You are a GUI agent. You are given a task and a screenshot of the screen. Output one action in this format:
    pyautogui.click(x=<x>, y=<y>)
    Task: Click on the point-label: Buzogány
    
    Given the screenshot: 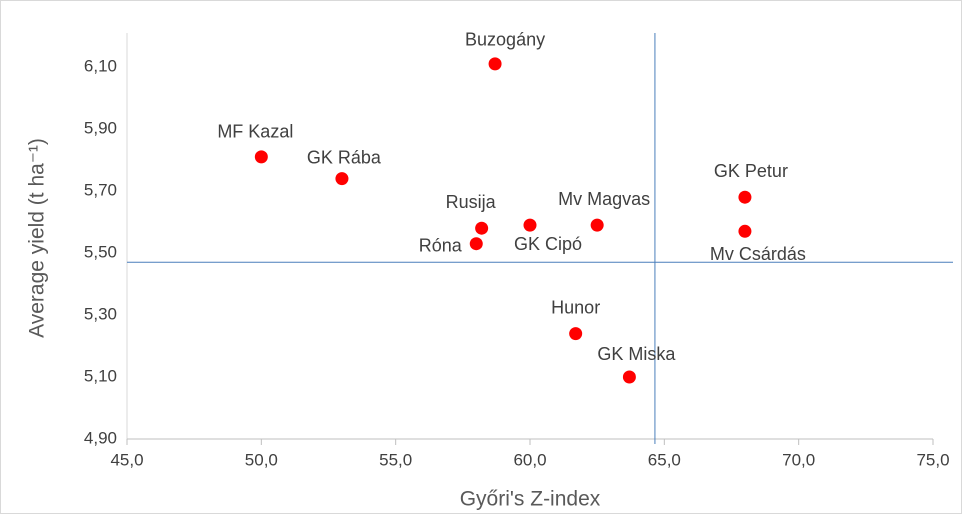 What is the action you would take?
    pyautogui.click(x=505, y=40)
    